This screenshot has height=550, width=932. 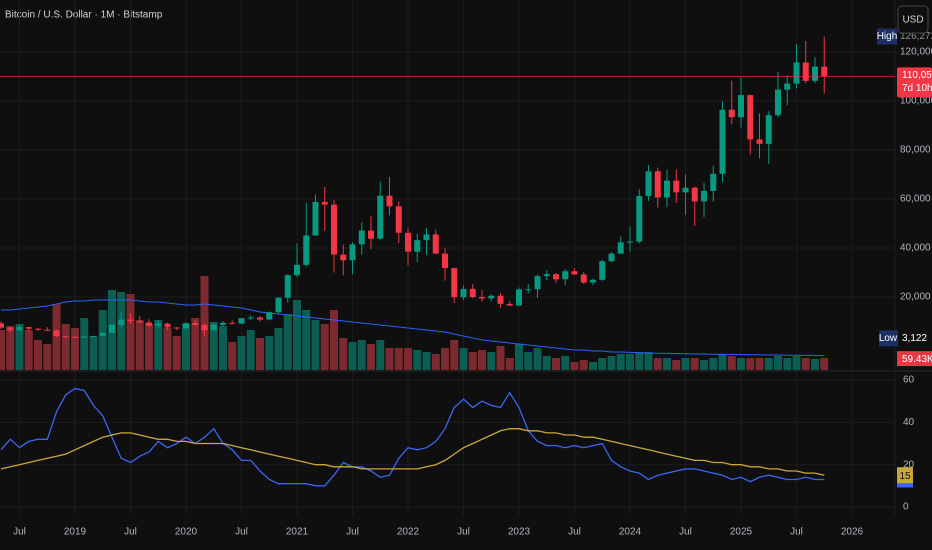 I want to click on y-tick-label: 20, so click(x=909, y=464).